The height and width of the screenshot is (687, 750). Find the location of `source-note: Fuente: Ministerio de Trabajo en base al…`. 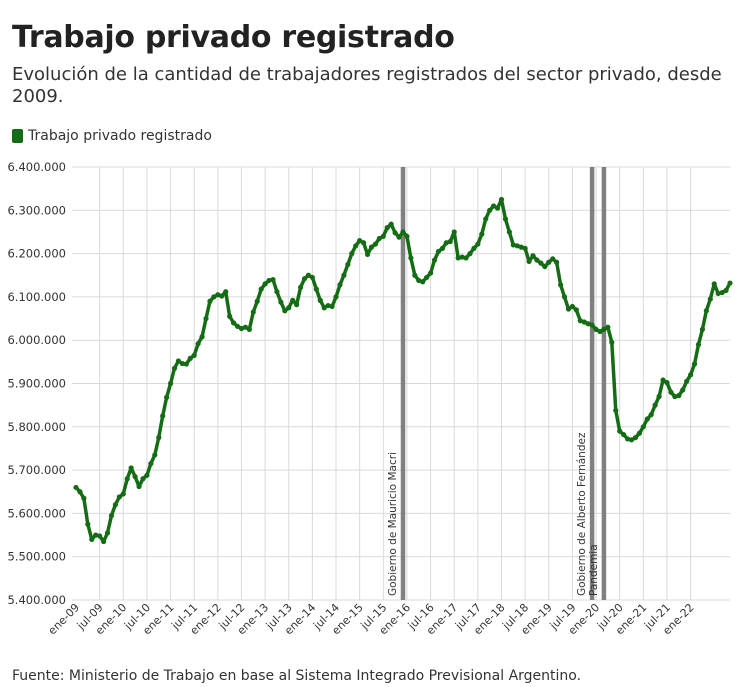

source-note: Fuente: Ministerio de Trabajo en base al… is located at coordinates (297, 676).